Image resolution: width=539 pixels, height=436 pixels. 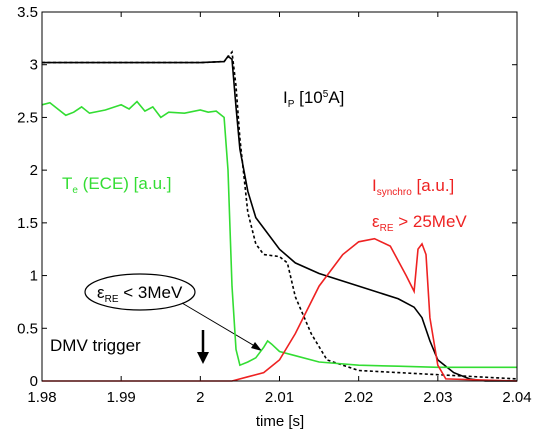 I want to click on x-tick-label: 2, so click(x=200, y=397).